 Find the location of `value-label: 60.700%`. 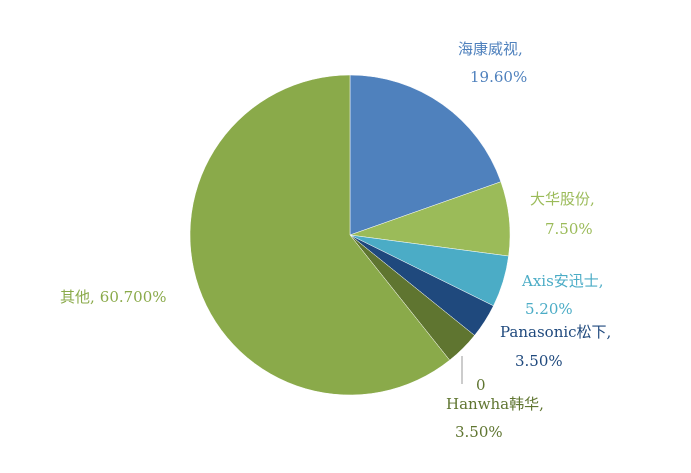

value-label: 60.700% is located at coordinates (133, 297).